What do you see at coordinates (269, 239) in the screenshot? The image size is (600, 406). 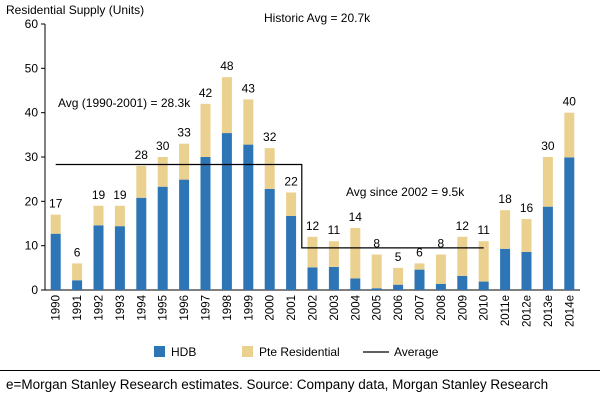 I see `bar-hdb-2000` at bounding box center [269, 239].